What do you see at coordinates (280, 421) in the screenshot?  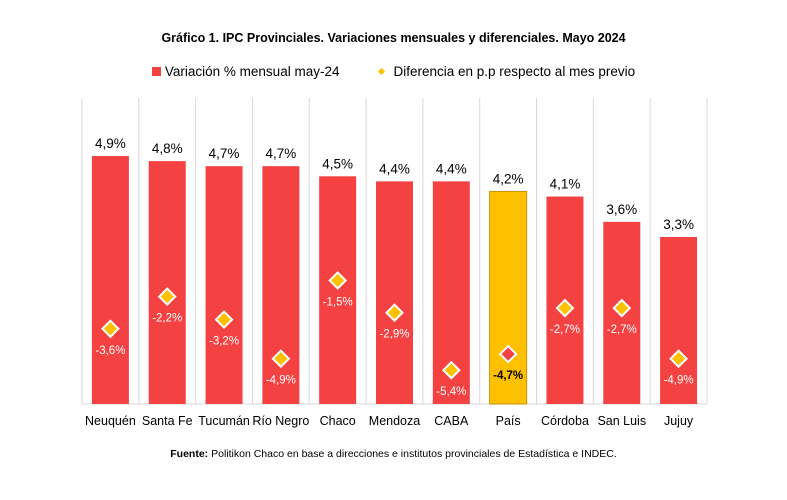 I see `category-tick-label: Río Negro` at bounding box center [280, 421].